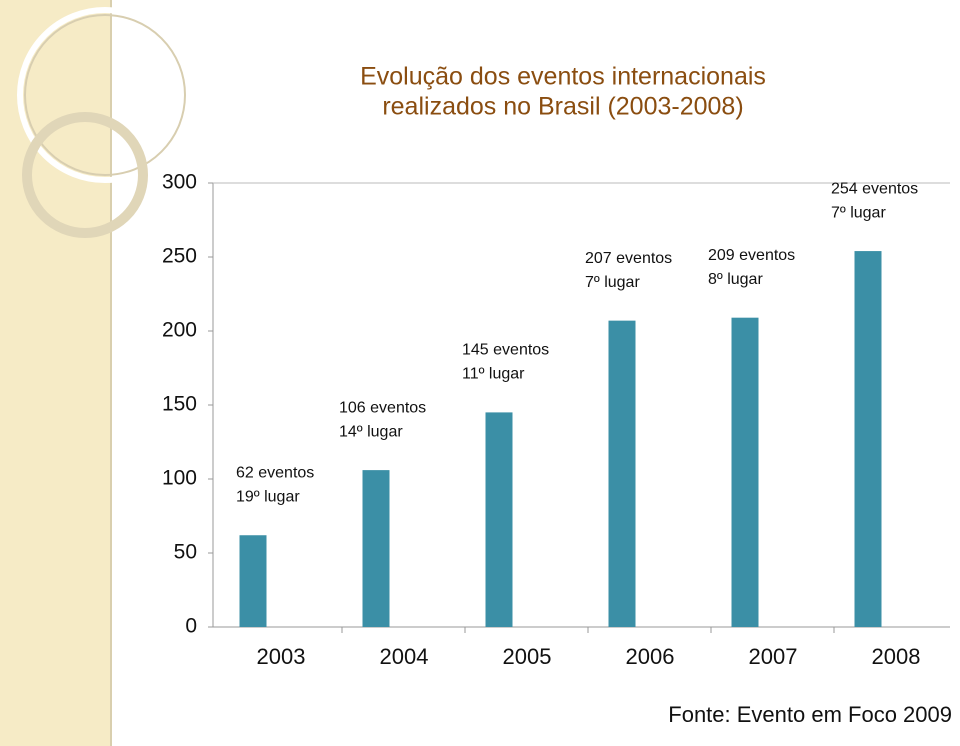 This screenshot has width=960, height=746. Describe the element at coordinates (562, 107) in the screenshot. I see `chart-title: realizados no Brasil (2003-2008)` at that location.